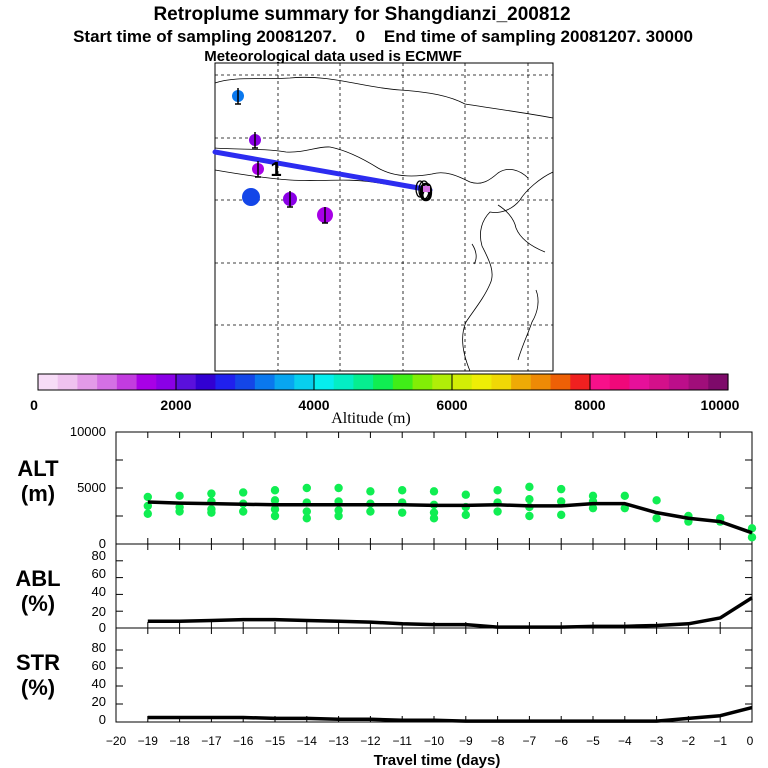 The image size is (768, 768). What do you see at coordinates (530, 741) in the screenshot?
I see `x-axis-tick-label: −7` at bounding box center [530, 741].